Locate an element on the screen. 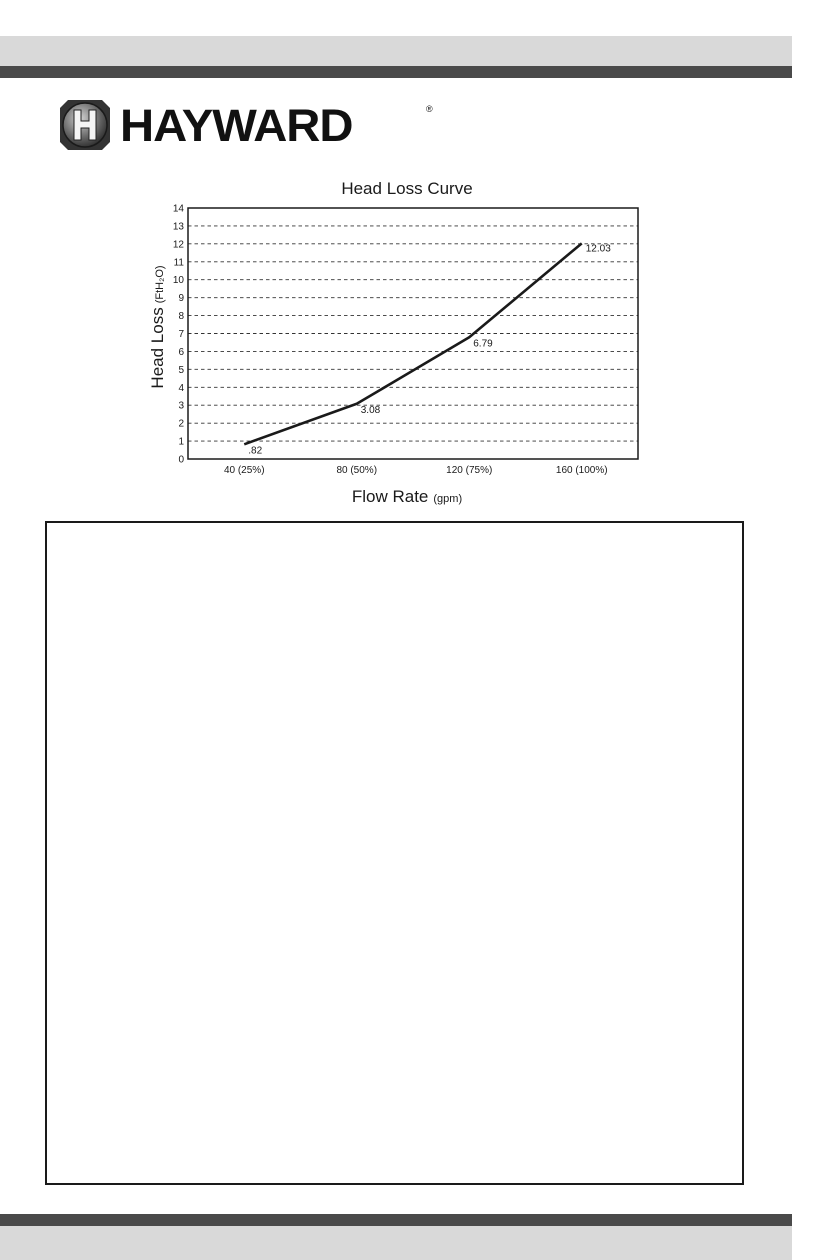  x-axis-label: Flow Rate (gpm) is located at coordinates (407, 496).